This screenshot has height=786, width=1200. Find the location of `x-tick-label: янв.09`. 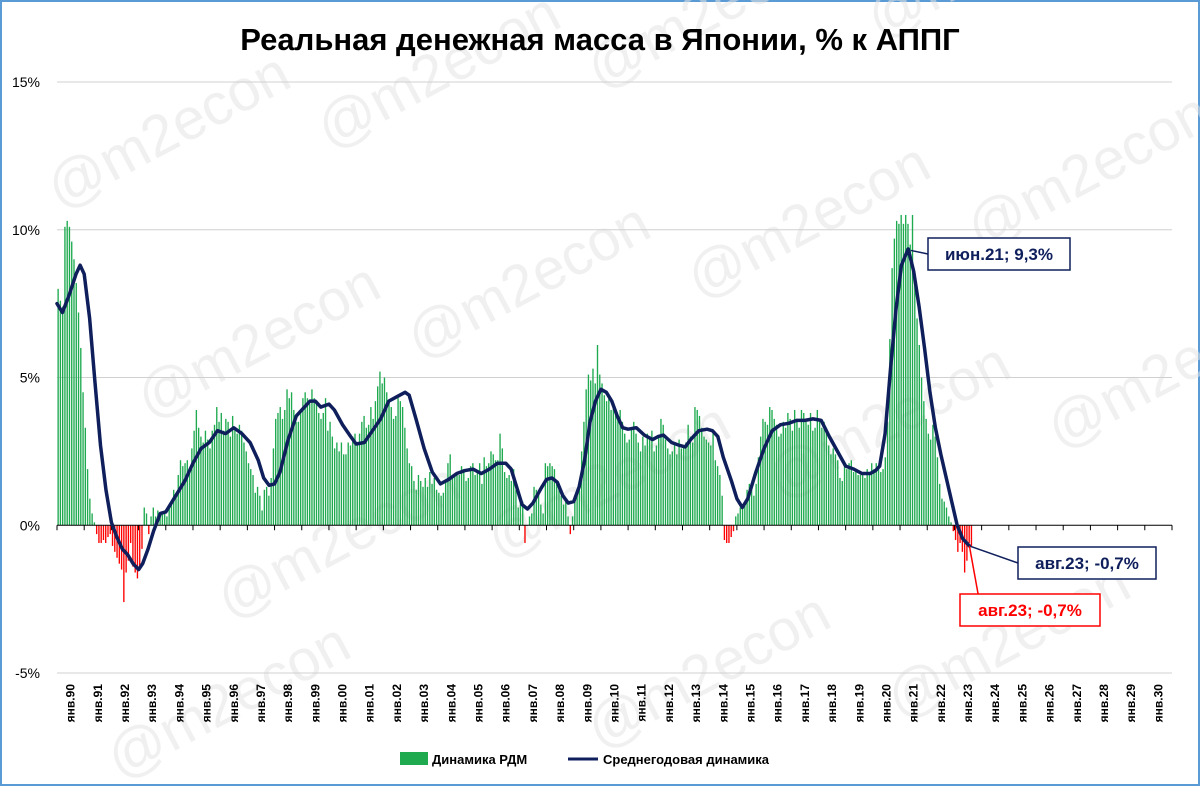

x-tick-label: янв.09 is located at coordinates (587, 703).